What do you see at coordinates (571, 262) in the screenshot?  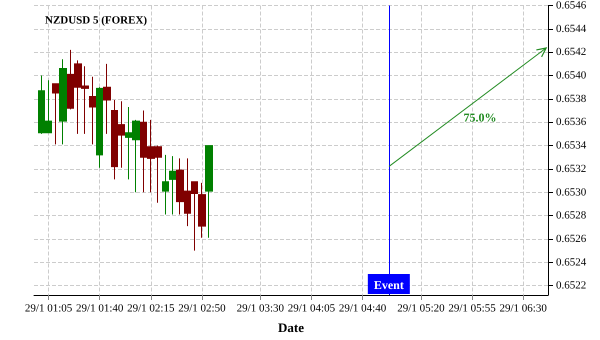 I see `y-tick-label: 0.6524` at bounding box center [571, 262].